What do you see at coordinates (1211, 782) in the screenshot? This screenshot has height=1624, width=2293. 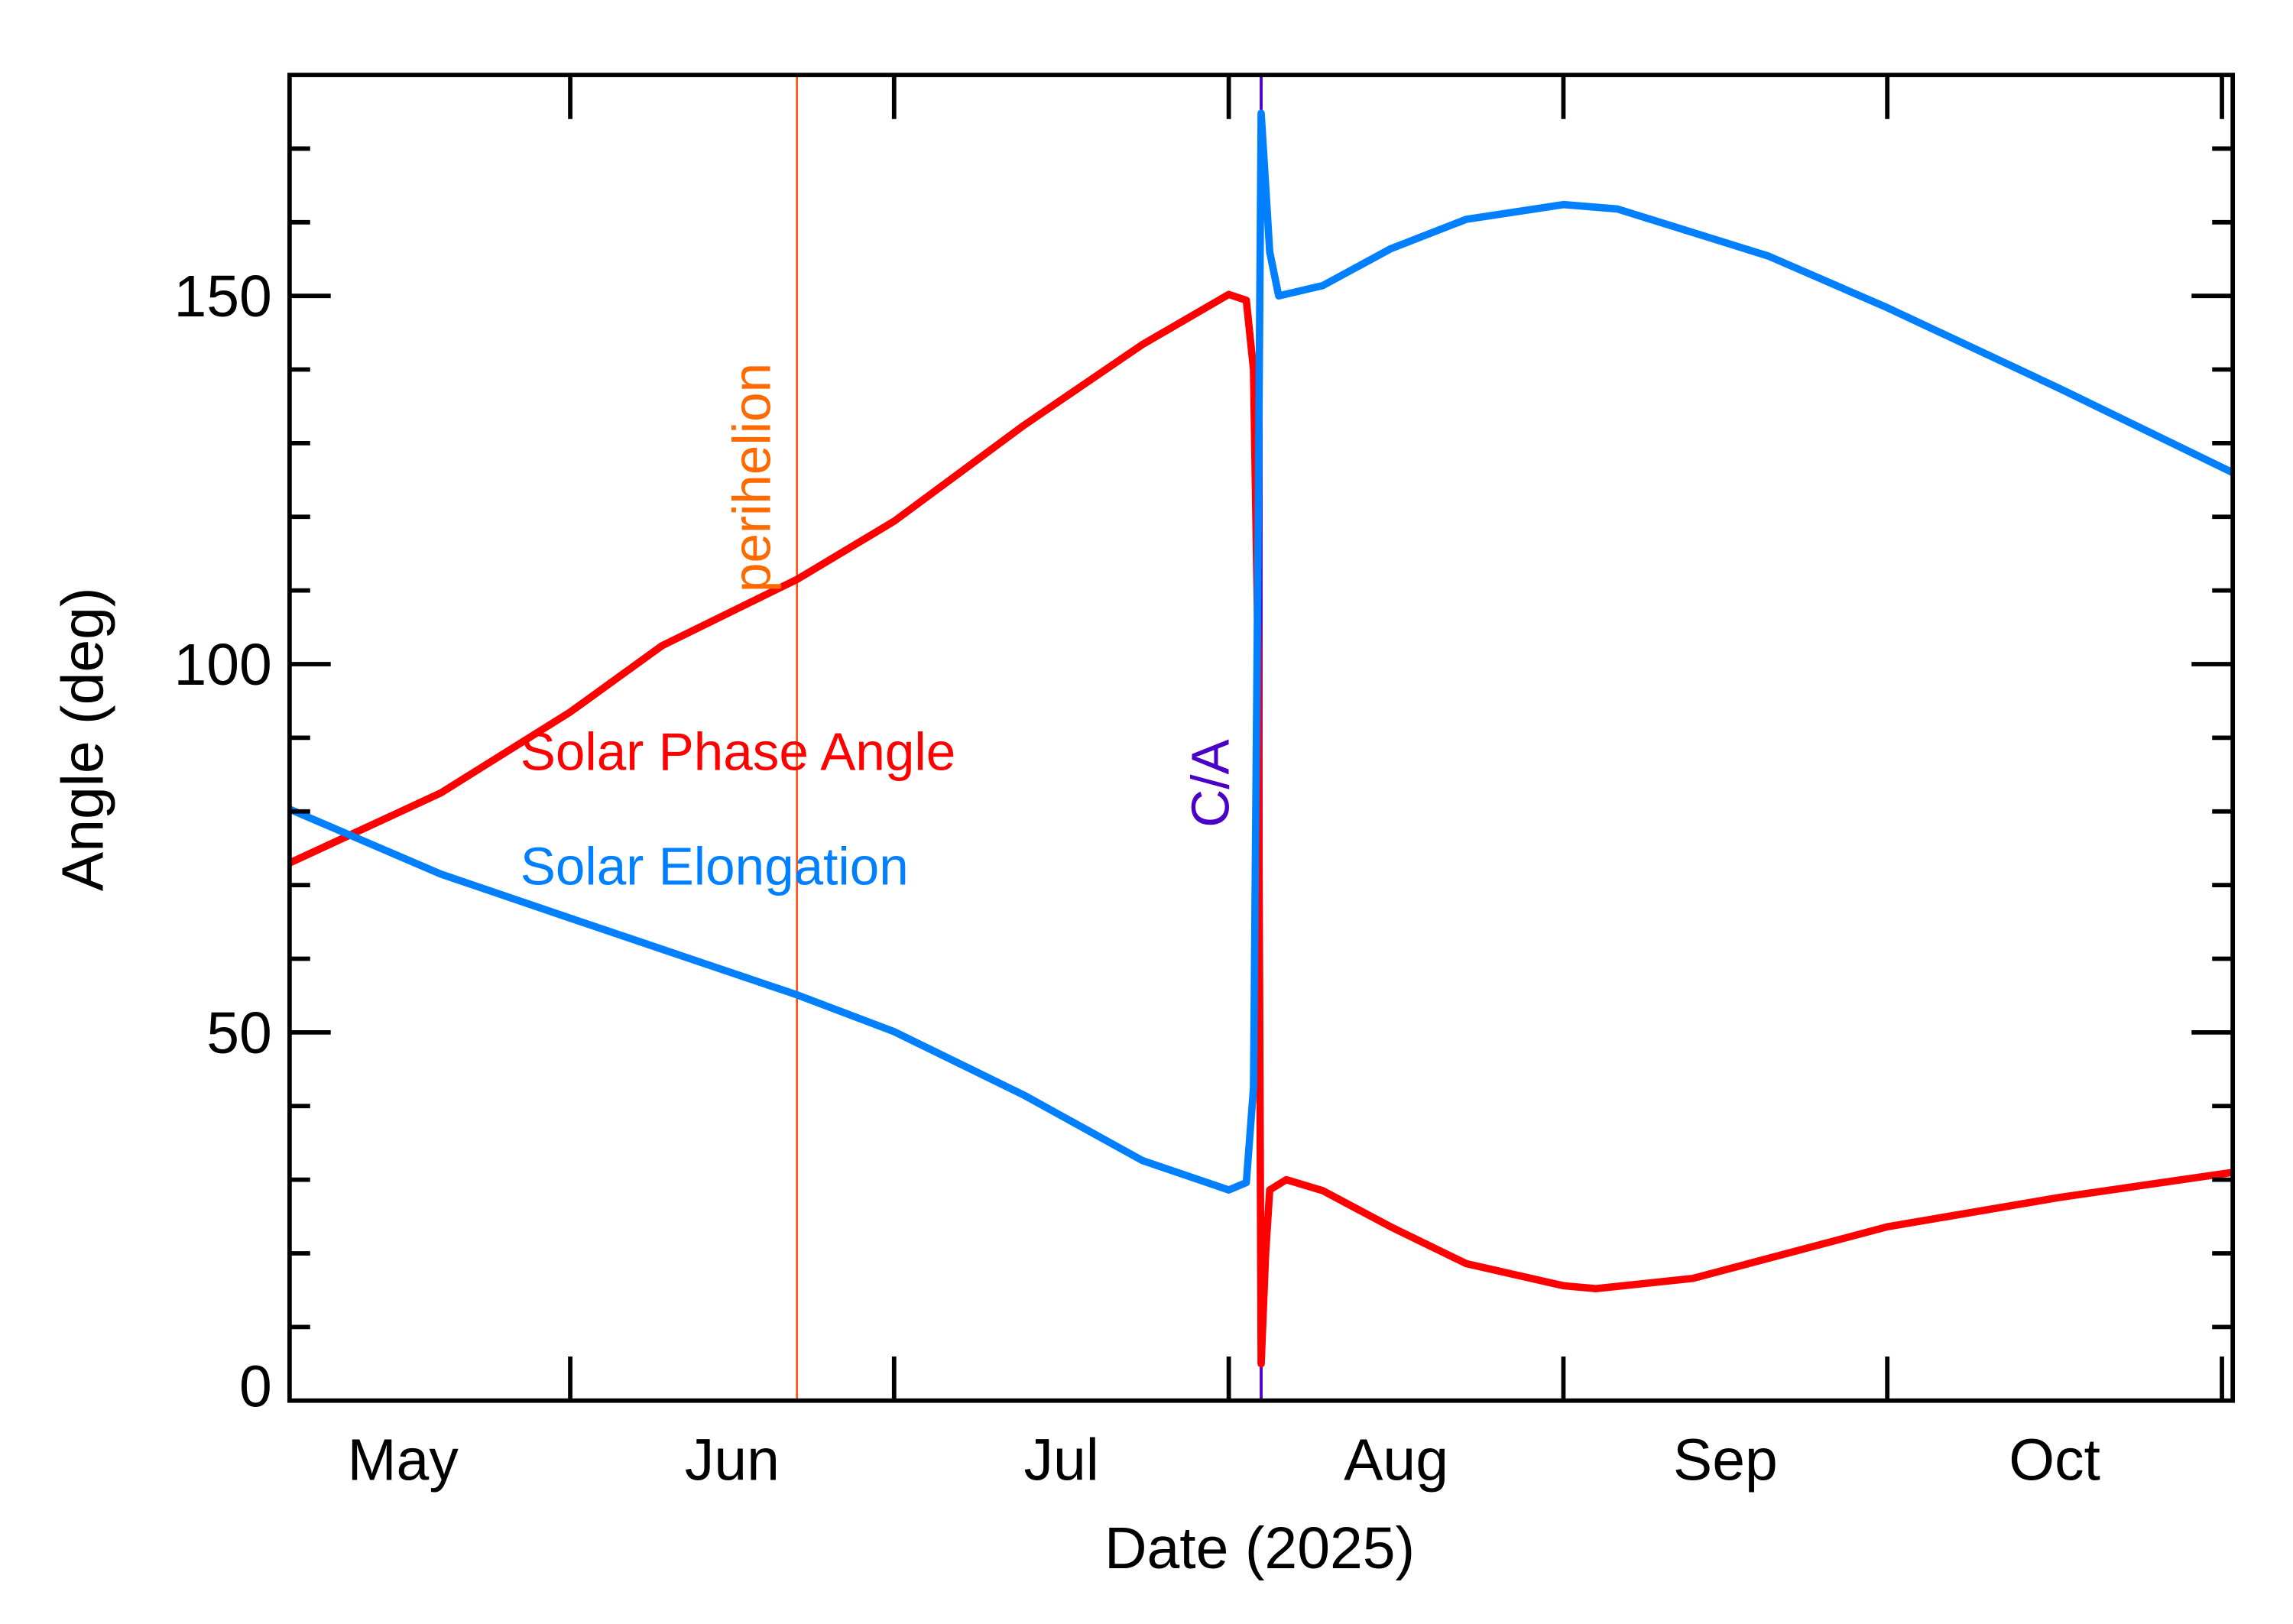 I see `closest-approach-label: C/A` at bounding box center [1211, 782].